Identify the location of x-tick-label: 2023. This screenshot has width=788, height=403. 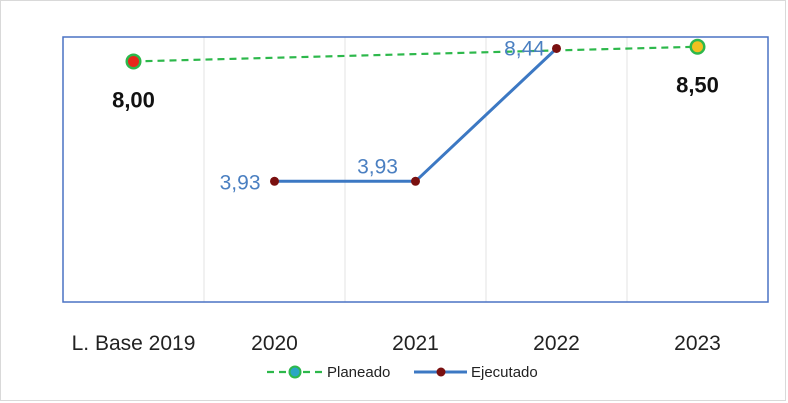
(697, 343).